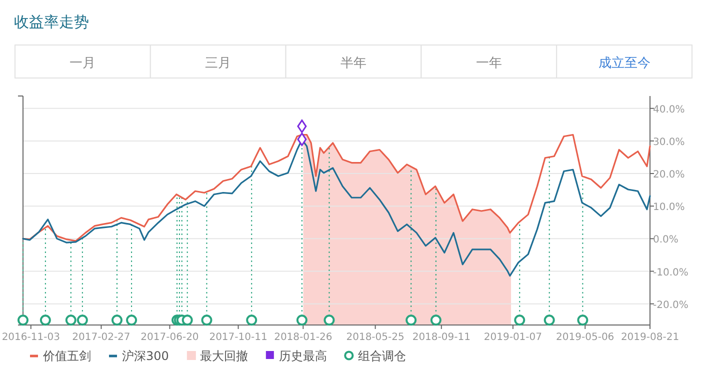 This screenshot has height=381, width=706. Describe the element at coordinates (669, 110) in the screenshot. I see `y-tick-label: 40.0%` at that location.